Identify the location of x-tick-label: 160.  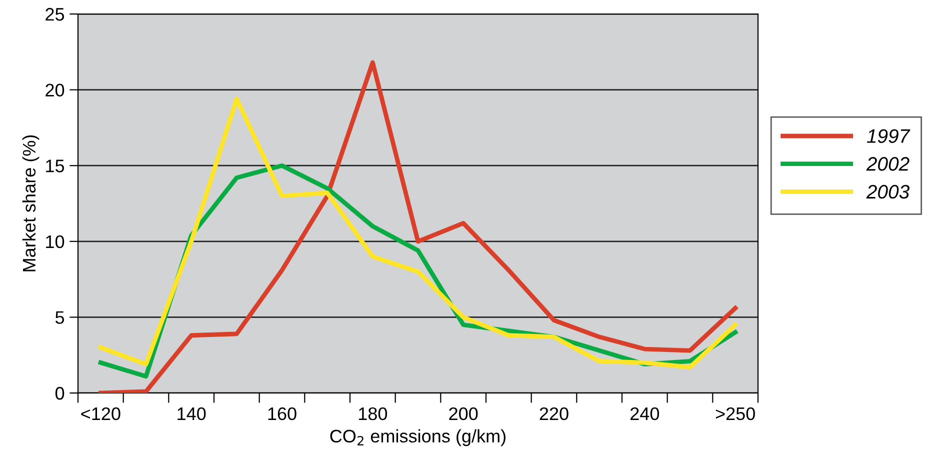
(282, 413).